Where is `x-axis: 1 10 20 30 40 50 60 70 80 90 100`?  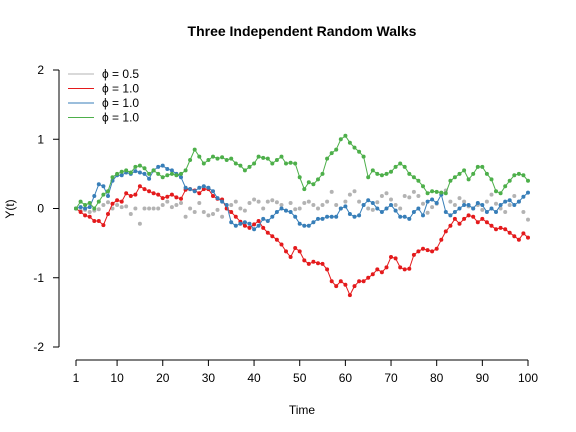 x-axis: 1 10 20 30 40 50 60 70 80 90 100 is located at coordinates (305, 372).